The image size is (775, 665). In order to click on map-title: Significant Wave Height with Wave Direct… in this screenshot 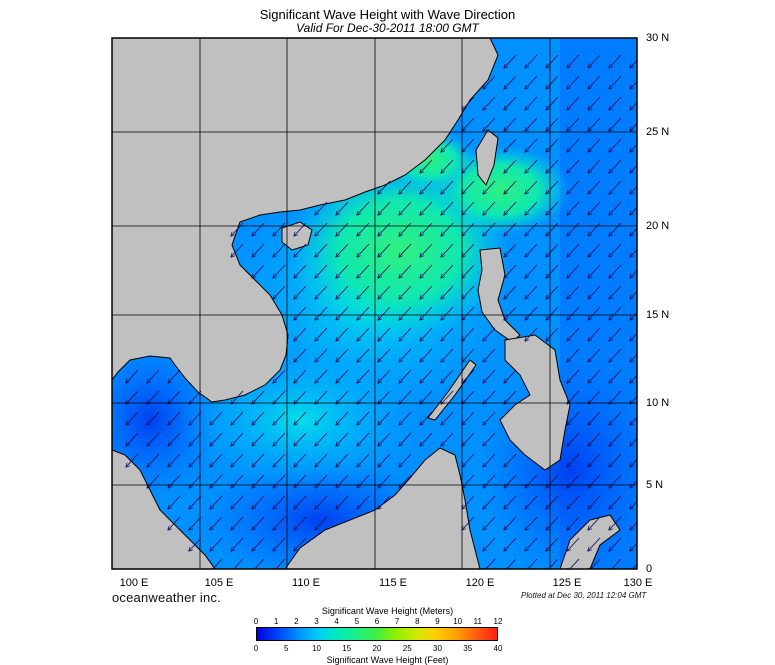, I will do `click(387, 14)`.